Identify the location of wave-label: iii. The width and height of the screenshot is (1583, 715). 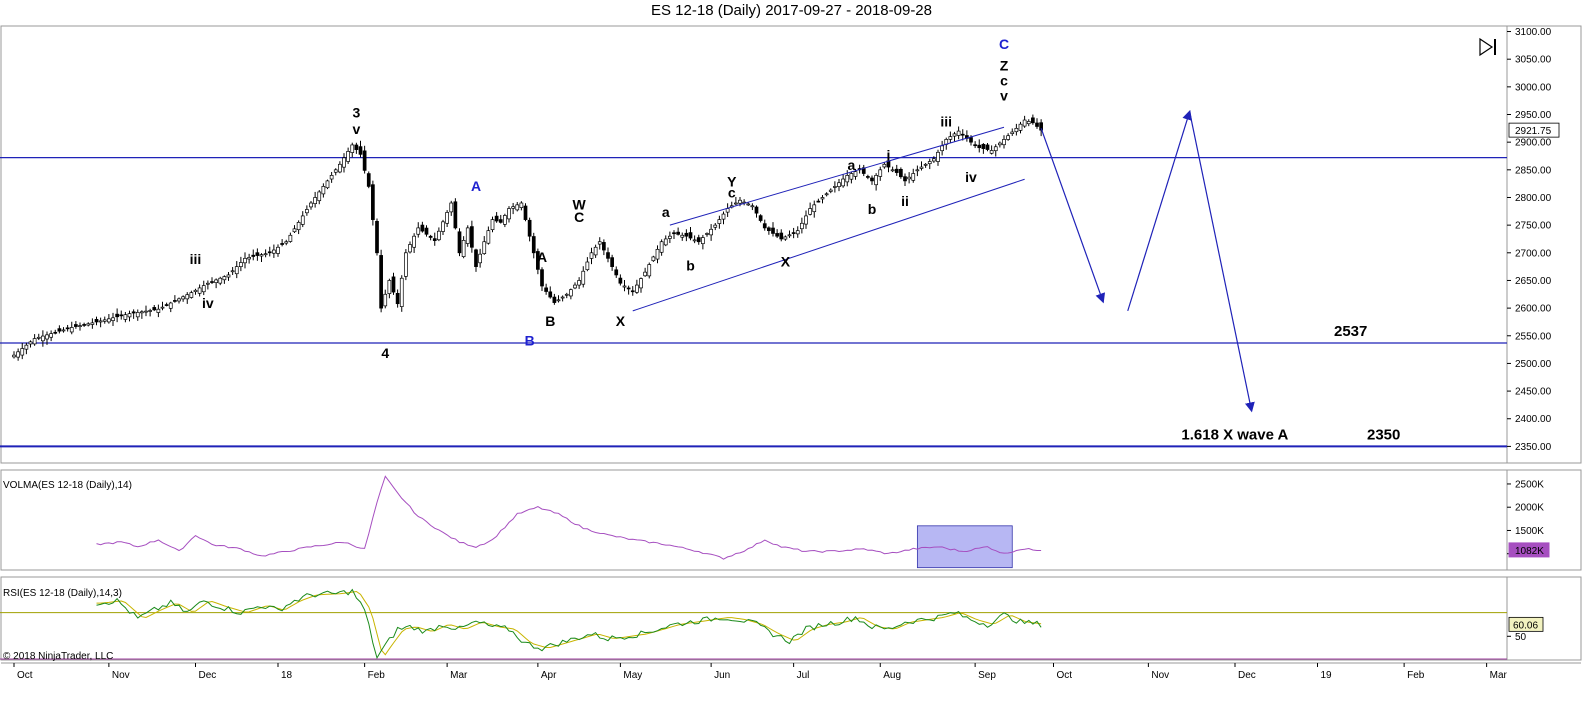
(196, 259).